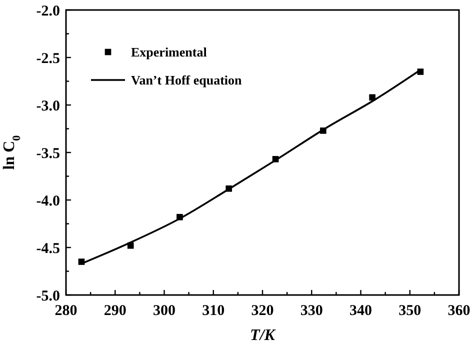 The image size is (474, 348). I want to click on legend-label: Experimental, so click(169, 52).